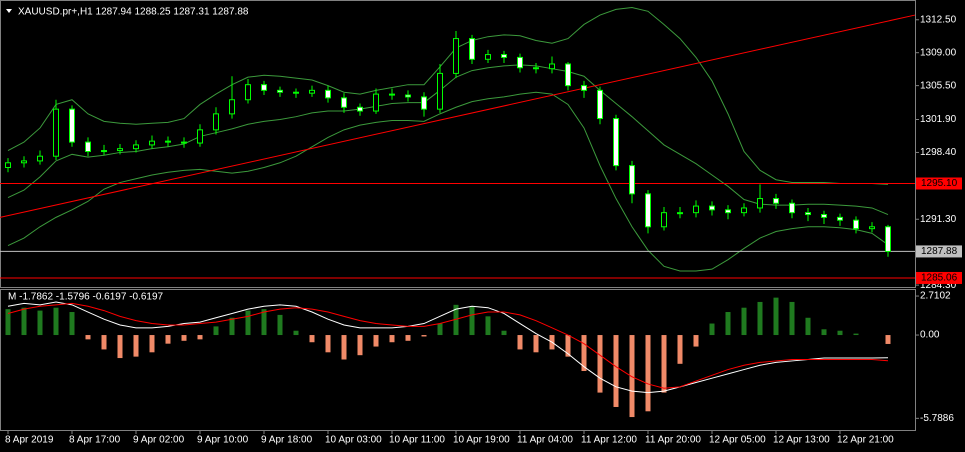 The height and width of the screenshot is (452, 965). What do you see at coordinates (865, 440) in the screenshot?
I see `x-tick-label: 12 Apr 21:00` at bounding box center [865, 440].